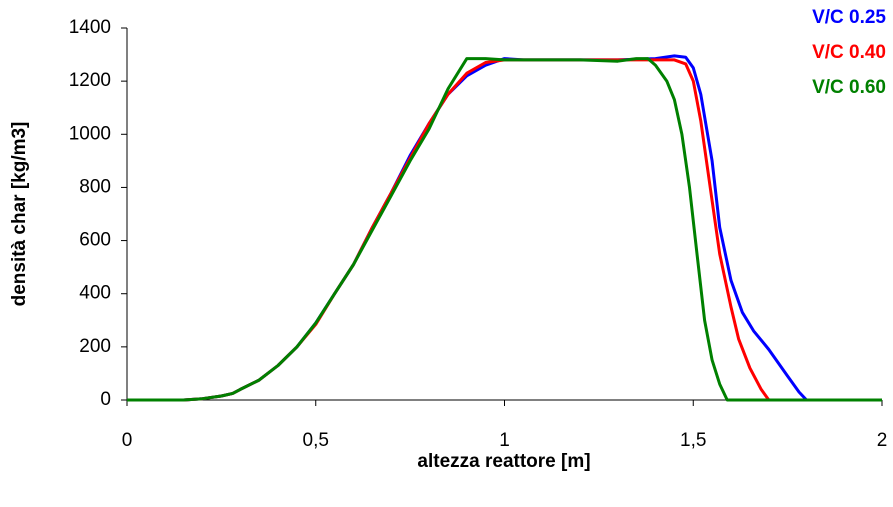 Image resolution: width=893 pixels, height=507 pixels. What do you see at coordinates (105, 399) in the screenshot?
I see `y-tick-label: 0` at bounding box center [105, 399].